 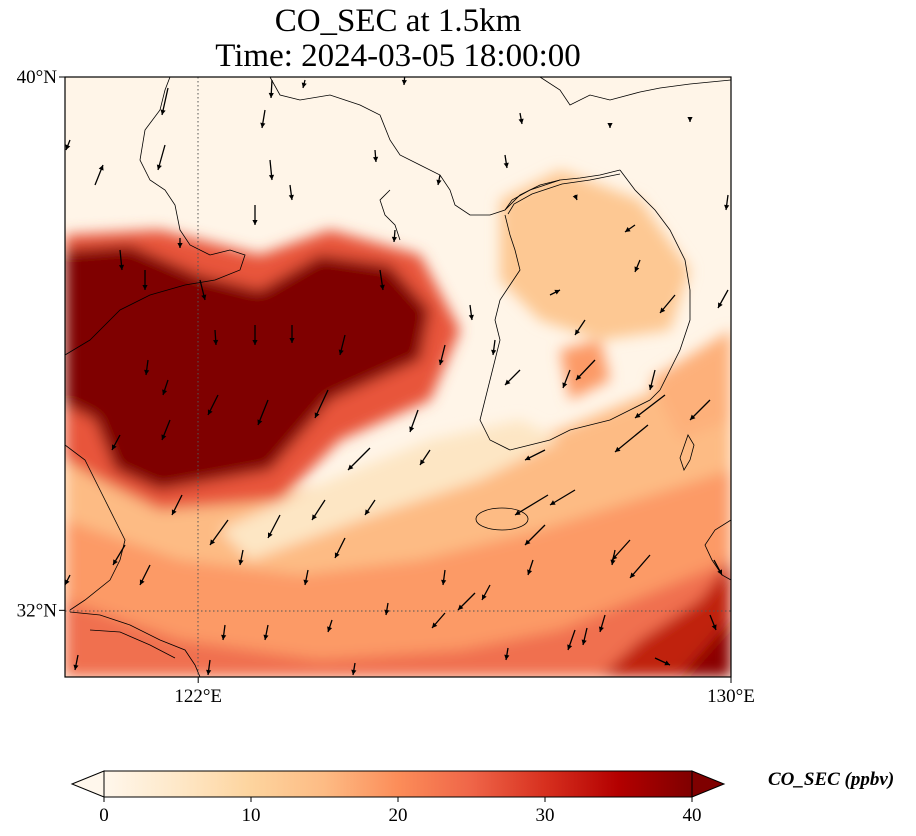 What do you see at coordinates (87, 784) in the screenshot?
I see `colorbar-extend-min` at bounding box center [87, 784].